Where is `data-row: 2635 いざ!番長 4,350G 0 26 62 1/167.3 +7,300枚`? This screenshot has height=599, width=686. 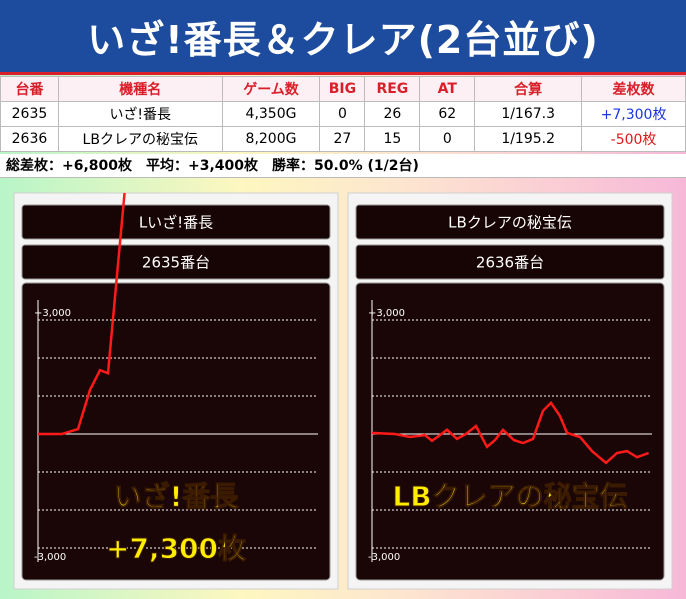 data-row: 2635 いざ!番長 4,350G 0 26 62 1/167.3 +7,300枚 is located at coordinates (343, 114).